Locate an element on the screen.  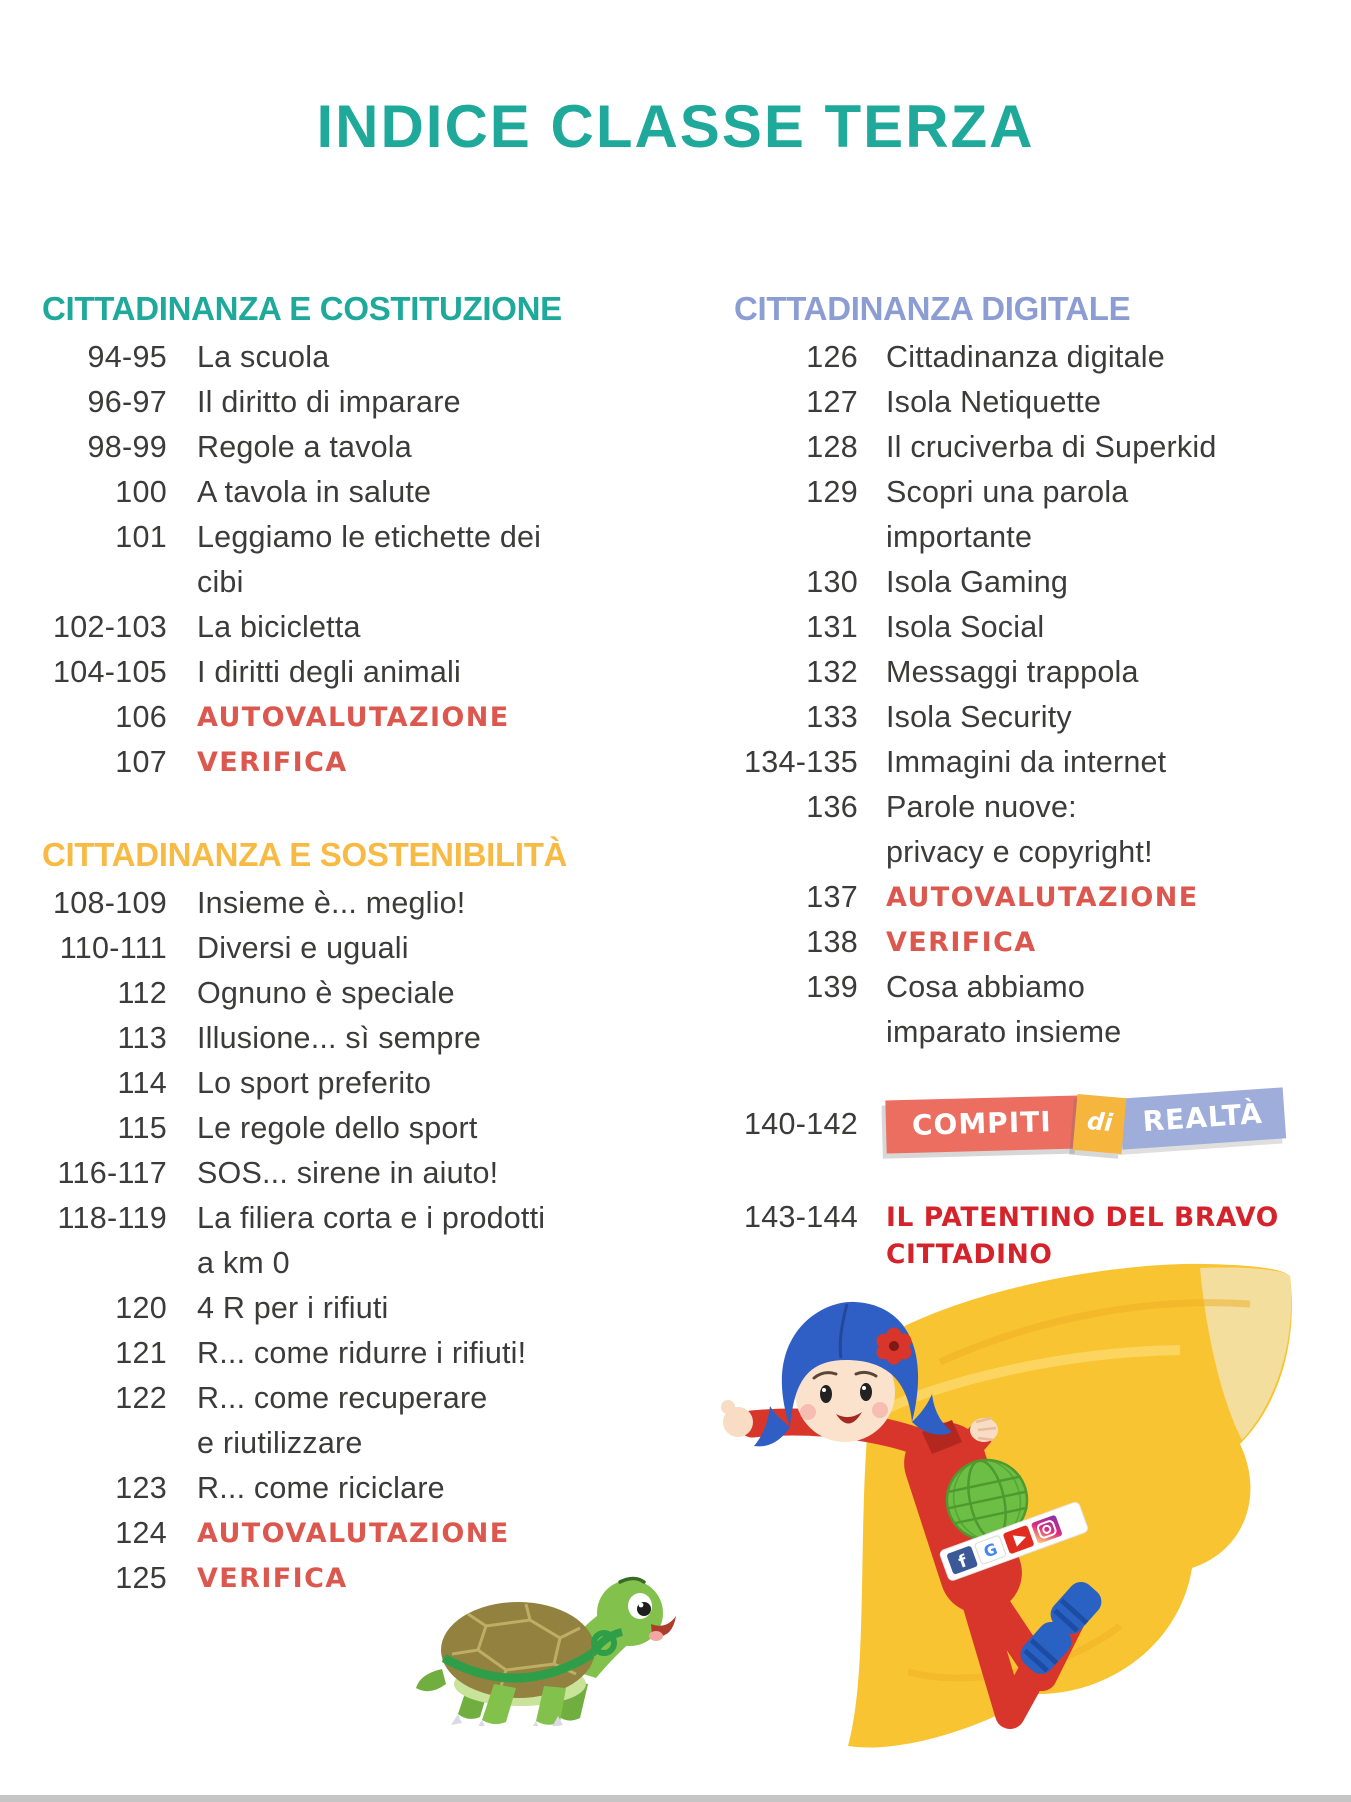
toc-entry: 130 Isola Gaming is located at coordinates (1034, 582).